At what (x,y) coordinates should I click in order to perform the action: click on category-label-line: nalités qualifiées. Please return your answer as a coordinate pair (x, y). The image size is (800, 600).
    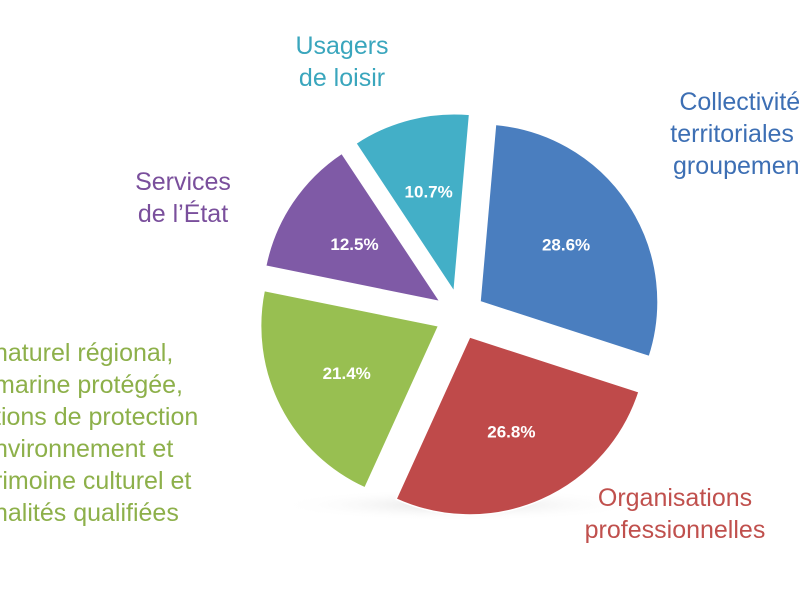
    Looking at the image, I should click on (89, 513).